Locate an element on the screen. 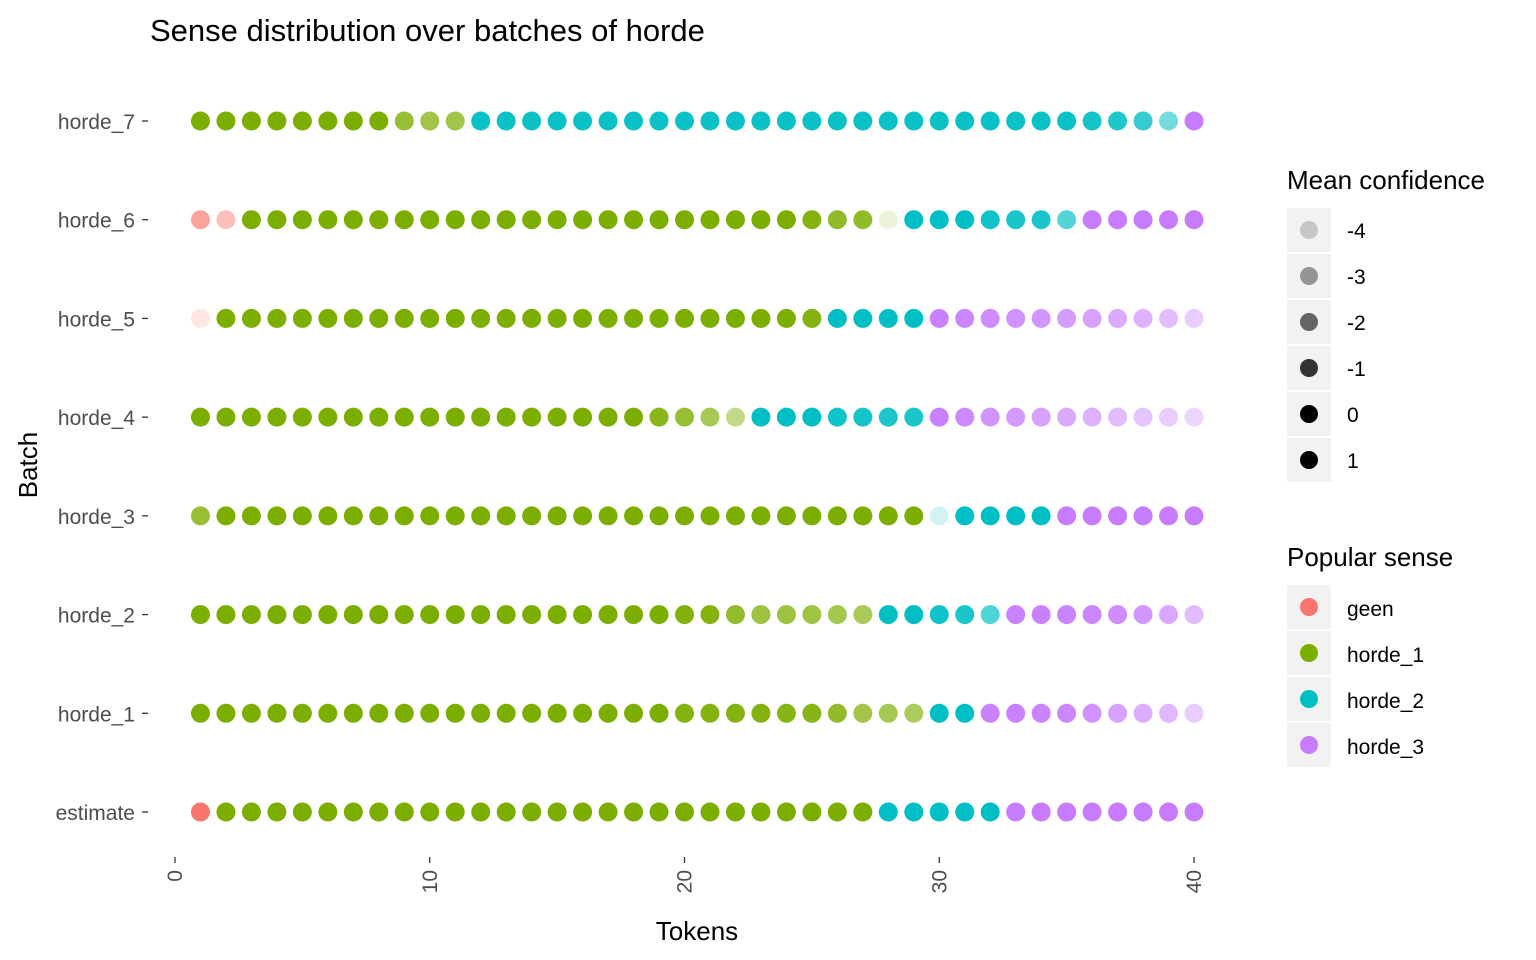 This screenshot has height=960, width=1536. legend-mean-confidence: Mean confidence -4 -3 -2 -1 0 1 is located at coordinates (1386, 323).